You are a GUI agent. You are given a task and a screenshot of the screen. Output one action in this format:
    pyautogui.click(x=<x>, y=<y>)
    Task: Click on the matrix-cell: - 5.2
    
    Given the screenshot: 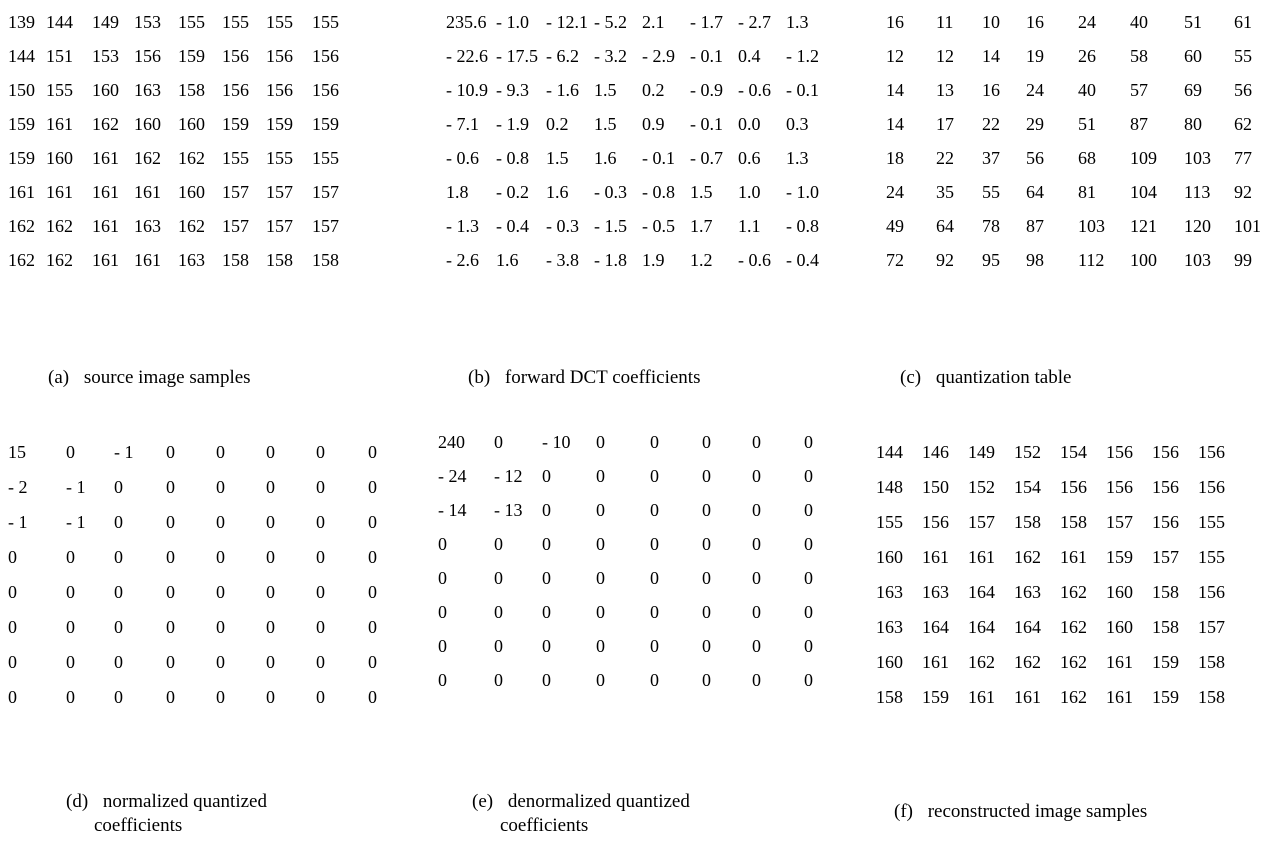 What is the action you would take?
    pyautogui.click(x=610, y=22)
    